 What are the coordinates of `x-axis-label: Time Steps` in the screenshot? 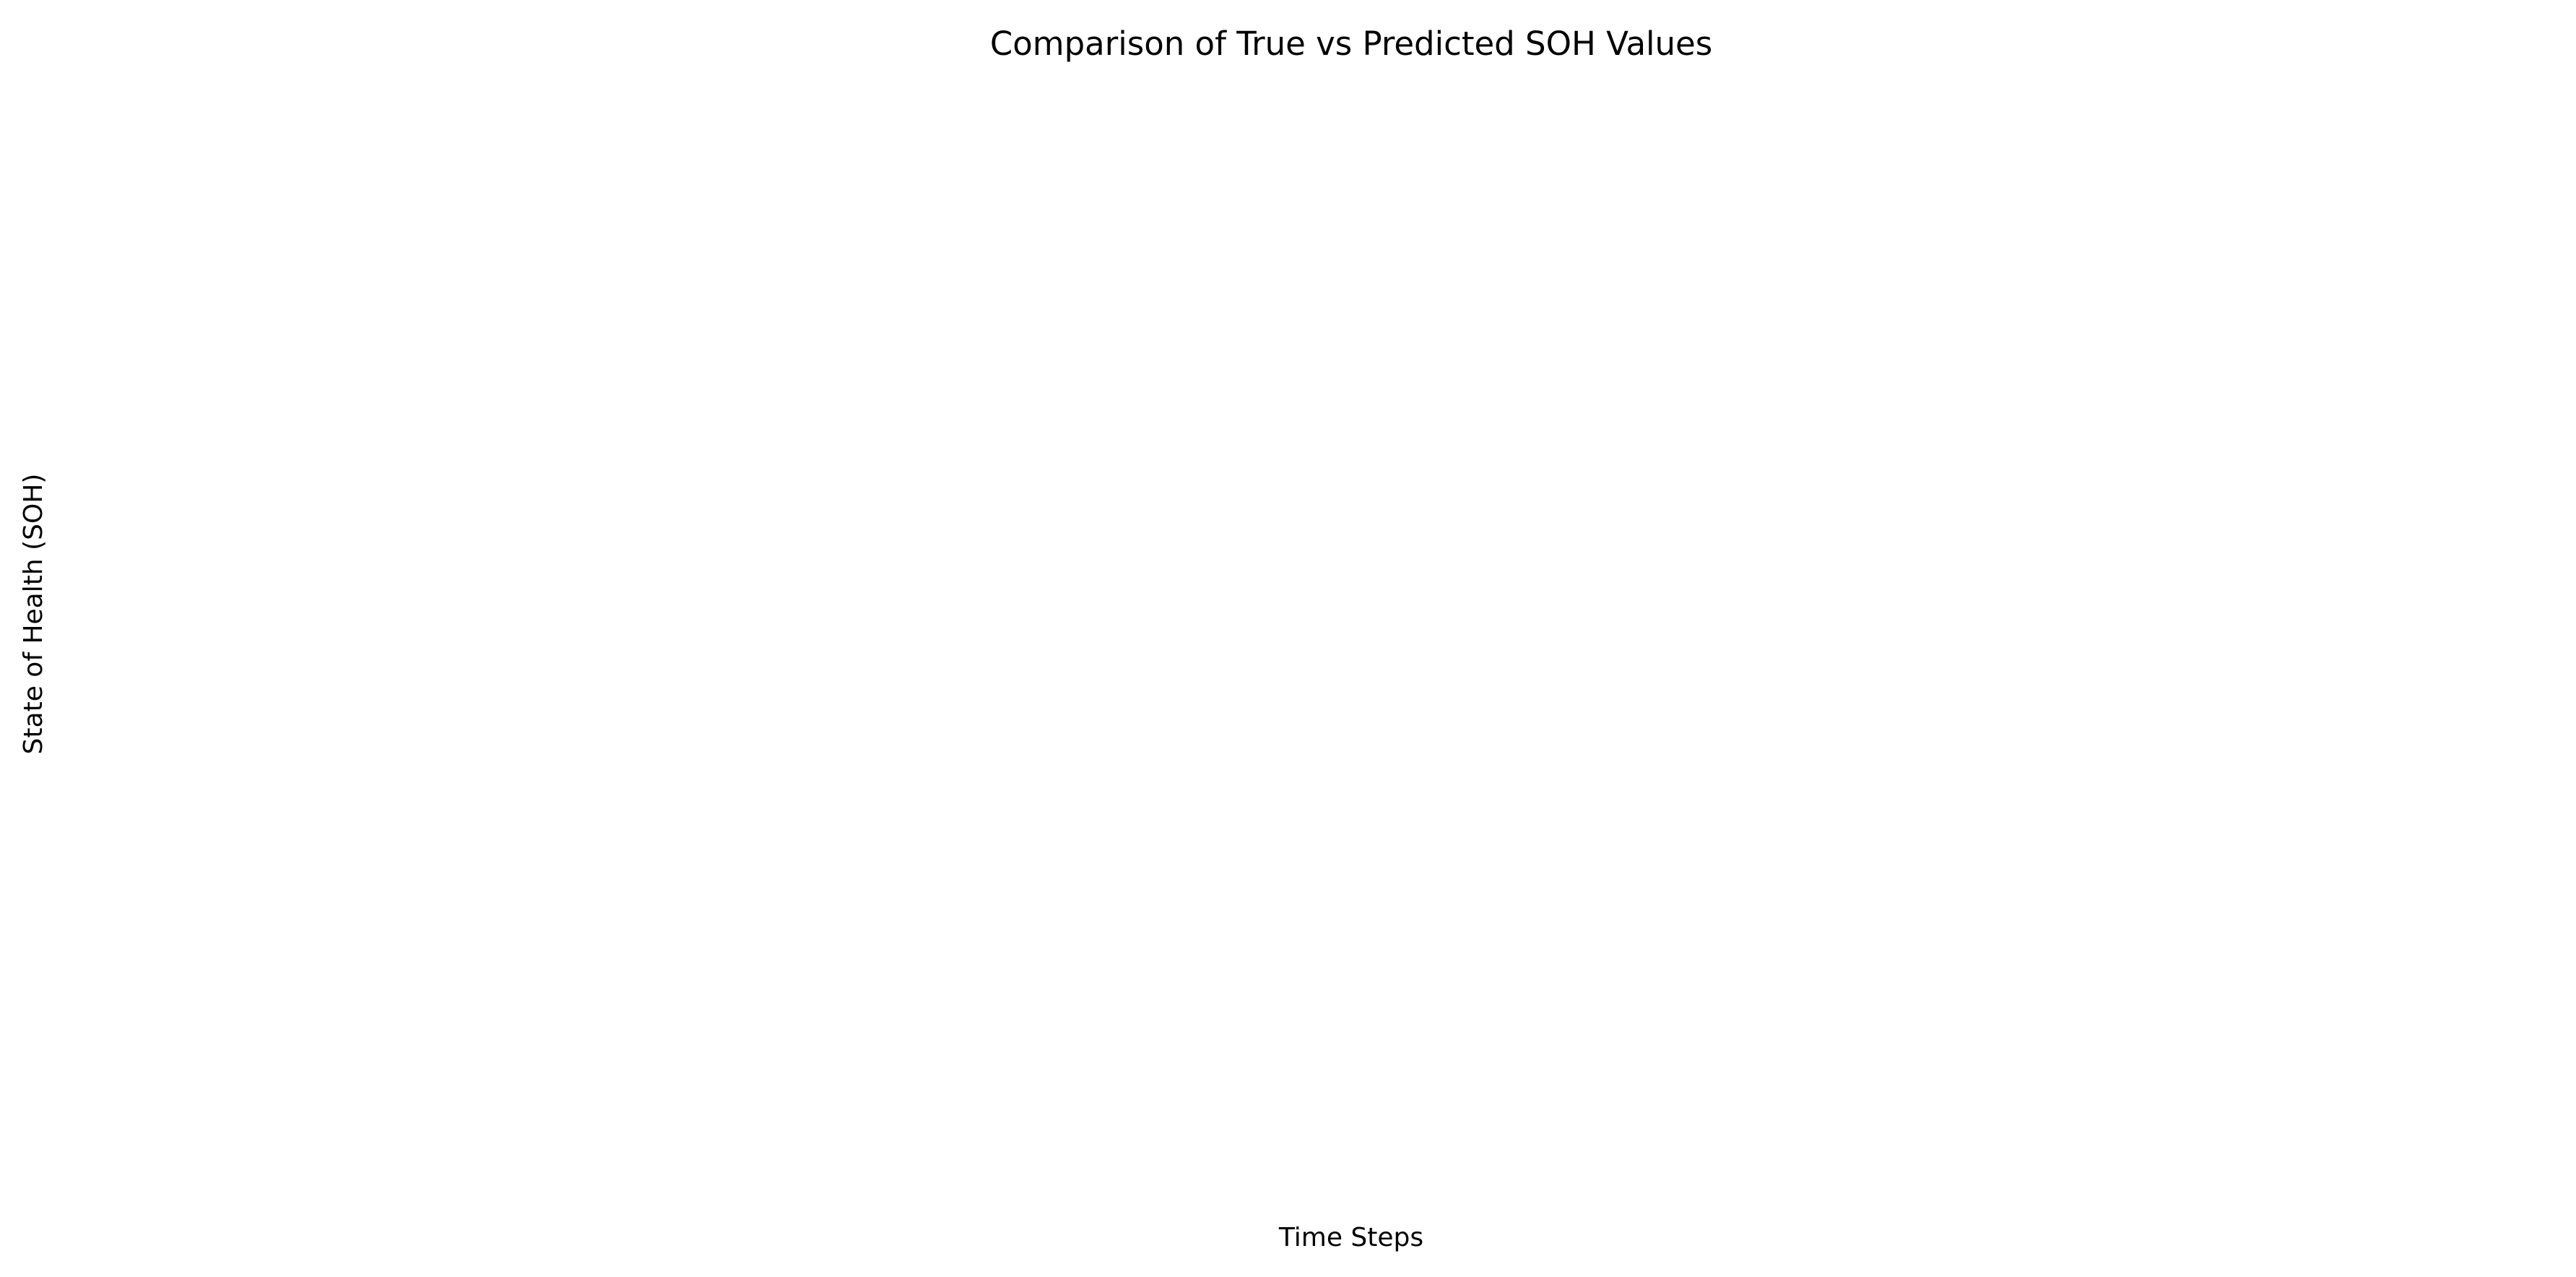 It's located at (1350, 1237).